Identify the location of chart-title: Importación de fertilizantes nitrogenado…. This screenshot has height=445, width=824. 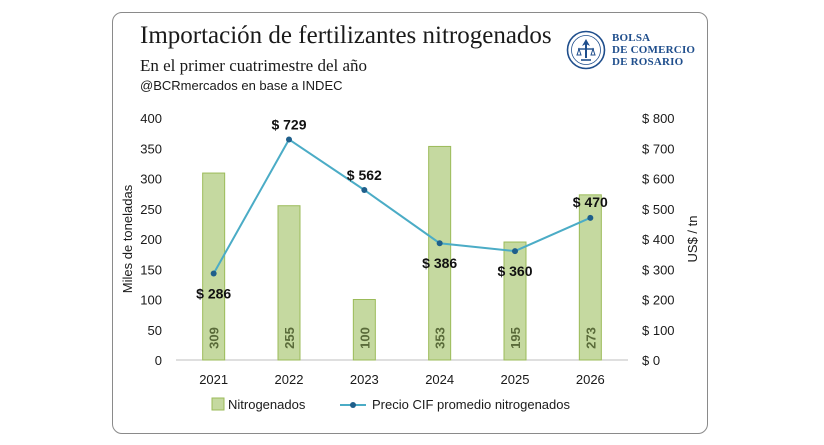
(346, 35).